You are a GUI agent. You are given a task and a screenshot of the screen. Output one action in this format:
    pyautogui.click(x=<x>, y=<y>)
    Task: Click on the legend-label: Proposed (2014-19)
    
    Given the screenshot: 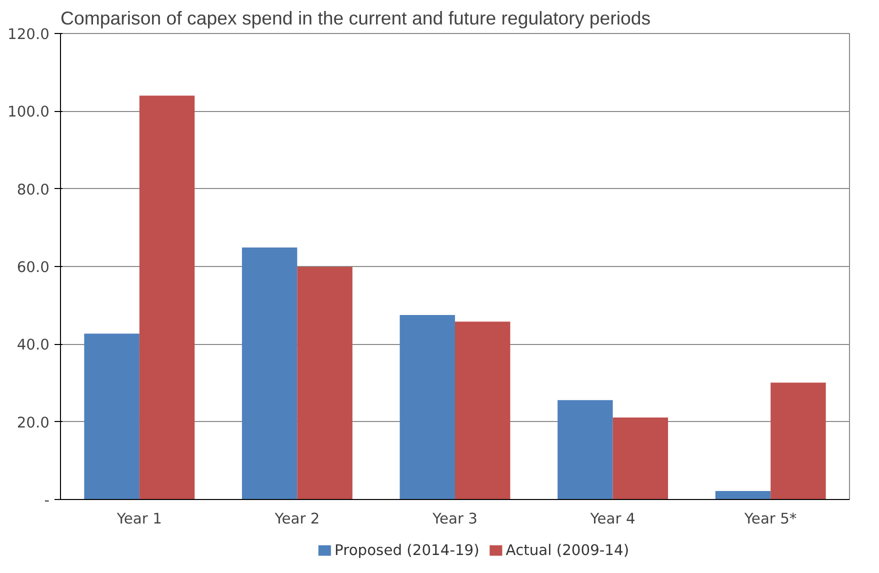 What is the action you would take?
    pyautogui.click(x=407, y=550)
    